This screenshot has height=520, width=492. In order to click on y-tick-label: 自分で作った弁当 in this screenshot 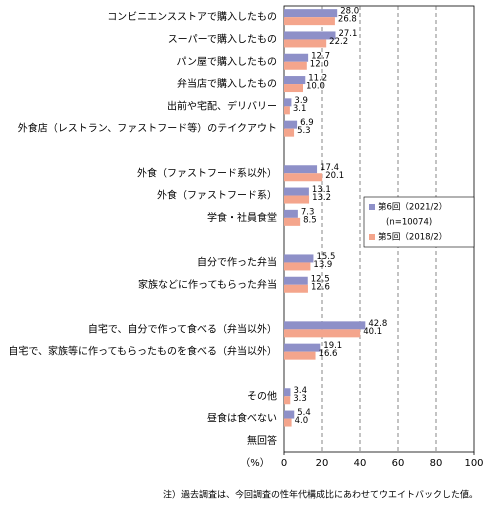, I will do `click(237, 261)`.